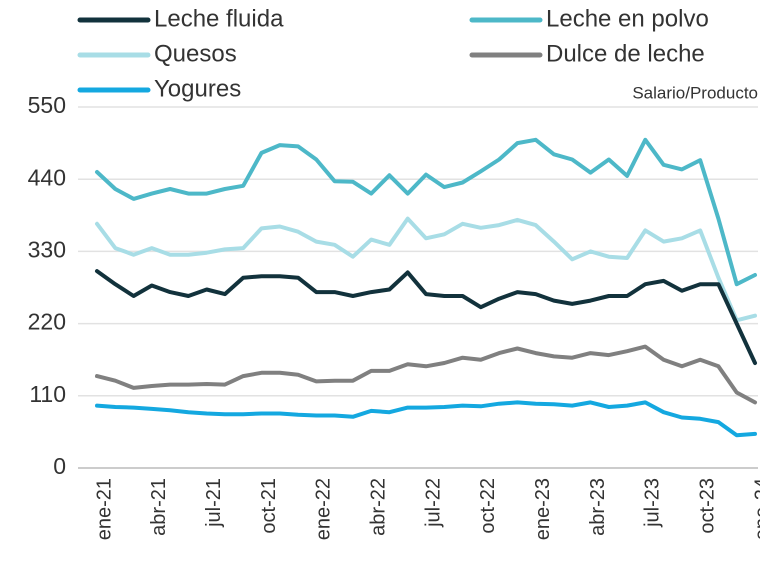  What do you see at coordinates (197, 88) in the screenshot?
I see `legend-label: Yogures` at bounding box center [197, 88].